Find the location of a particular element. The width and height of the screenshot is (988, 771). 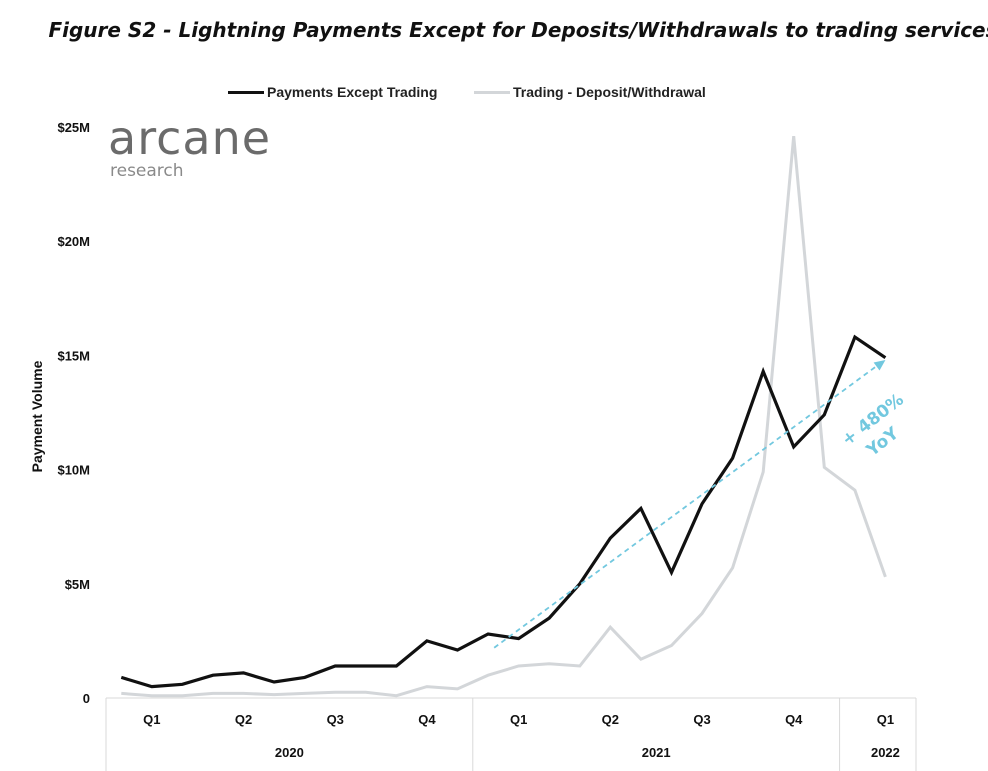

logo-wordmark: arcane is located at coordinates (190, 138).